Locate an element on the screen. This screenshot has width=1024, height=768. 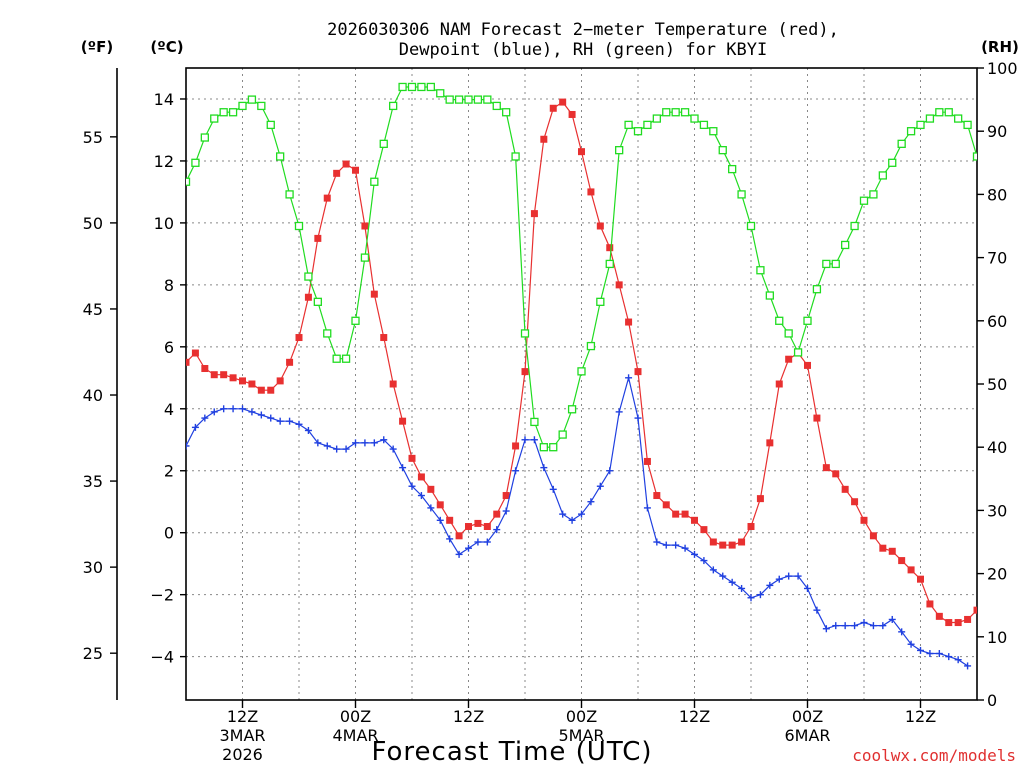
celsius-tick-label: 8 is located at coordinates (169, 285).